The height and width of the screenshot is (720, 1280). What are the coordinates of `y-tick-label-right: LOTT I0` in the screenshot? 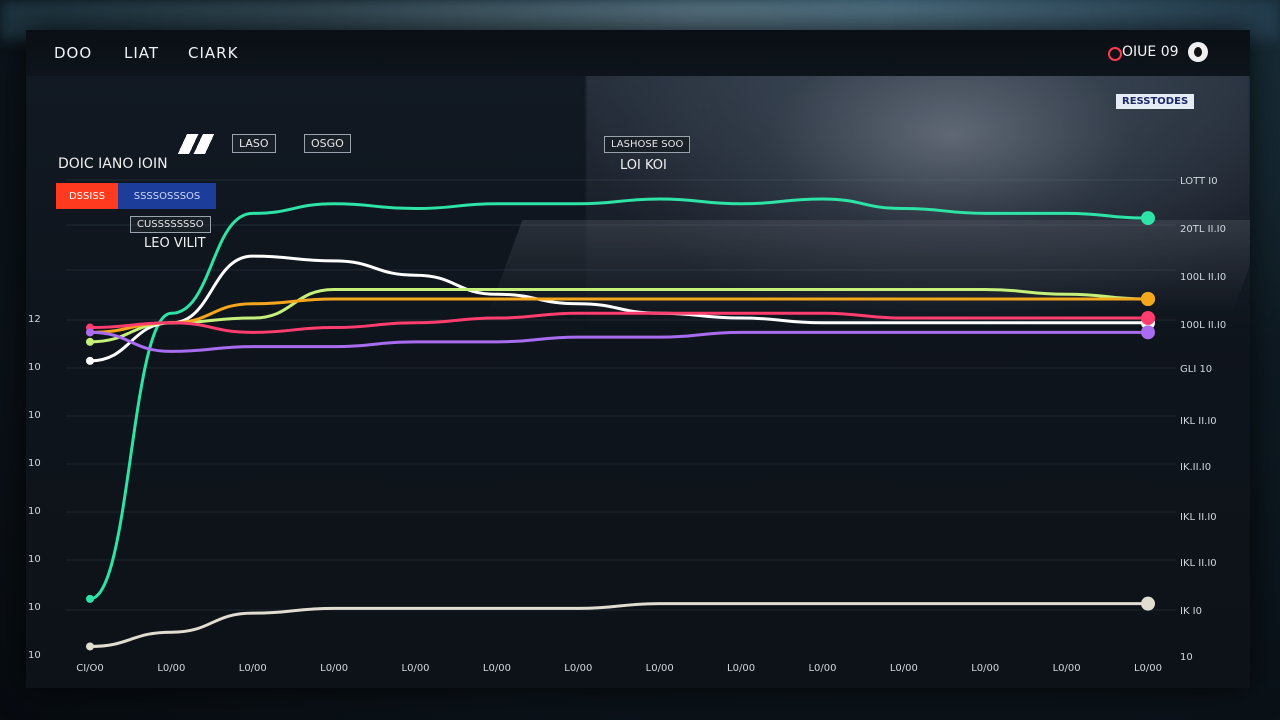 It's located at (1199, 181).